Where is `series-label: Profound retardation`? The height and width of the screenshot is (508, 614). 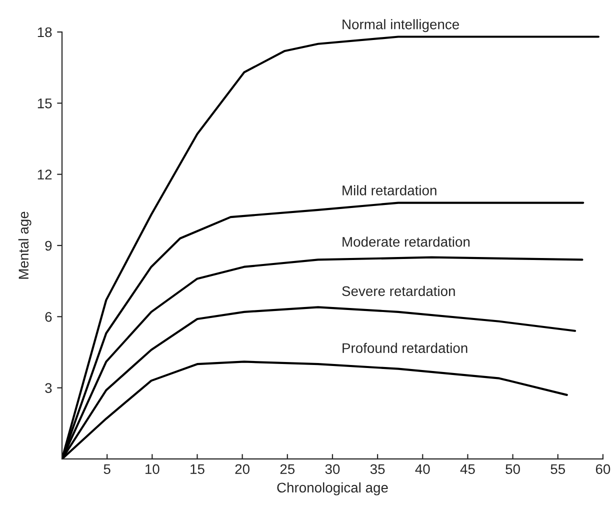 series-label: Profound retardation is located at coordinates (405, 348).